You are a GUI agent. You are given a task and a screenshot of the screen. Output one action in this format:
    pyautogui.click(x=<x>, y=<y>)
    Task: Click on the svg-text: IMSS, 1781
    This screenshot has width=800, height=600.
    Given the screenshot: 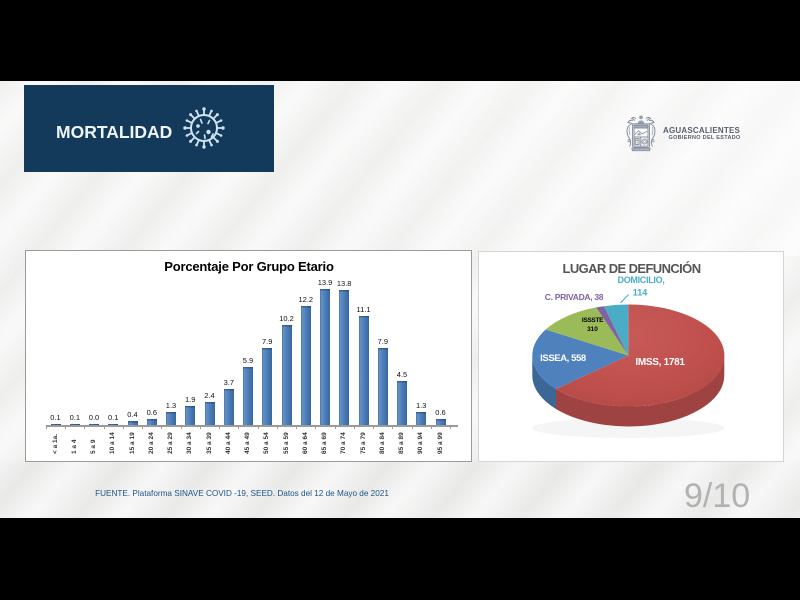 What is the action you would take?
    pyautogui.click(x=660, y=362)
    